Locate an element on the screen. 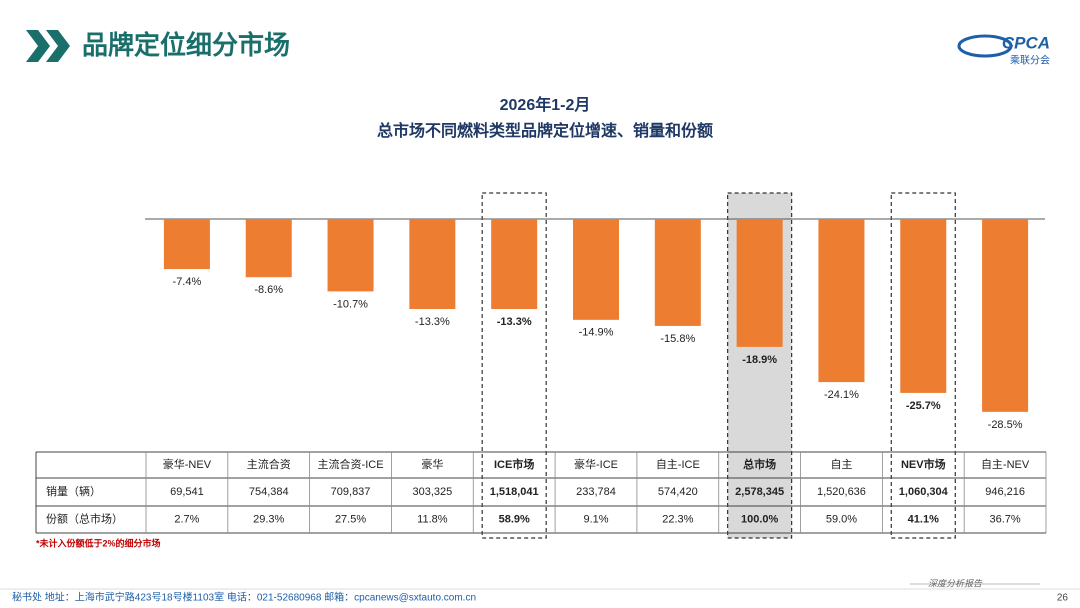  table-header: 豪华-NEV is located at coordinates (187, 464).